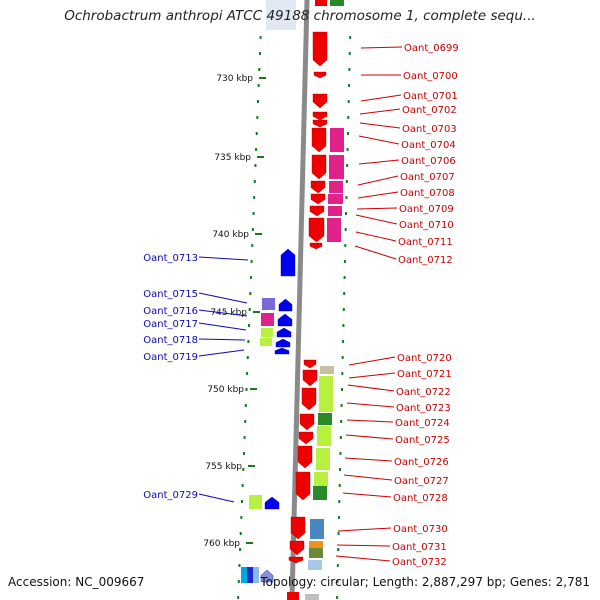 The height and width of the screenshot is (600, 600). I want to click on kbp-tick-label: 755 kbp, so click(223, 467).